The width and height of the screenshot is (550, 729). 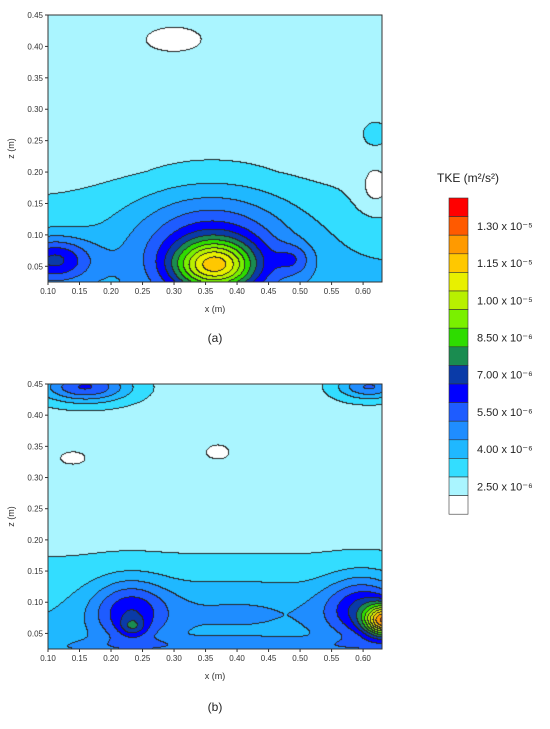 I want to click on legend-label: 1.00 x 10⁻⁵, so click(x=505, y=301).